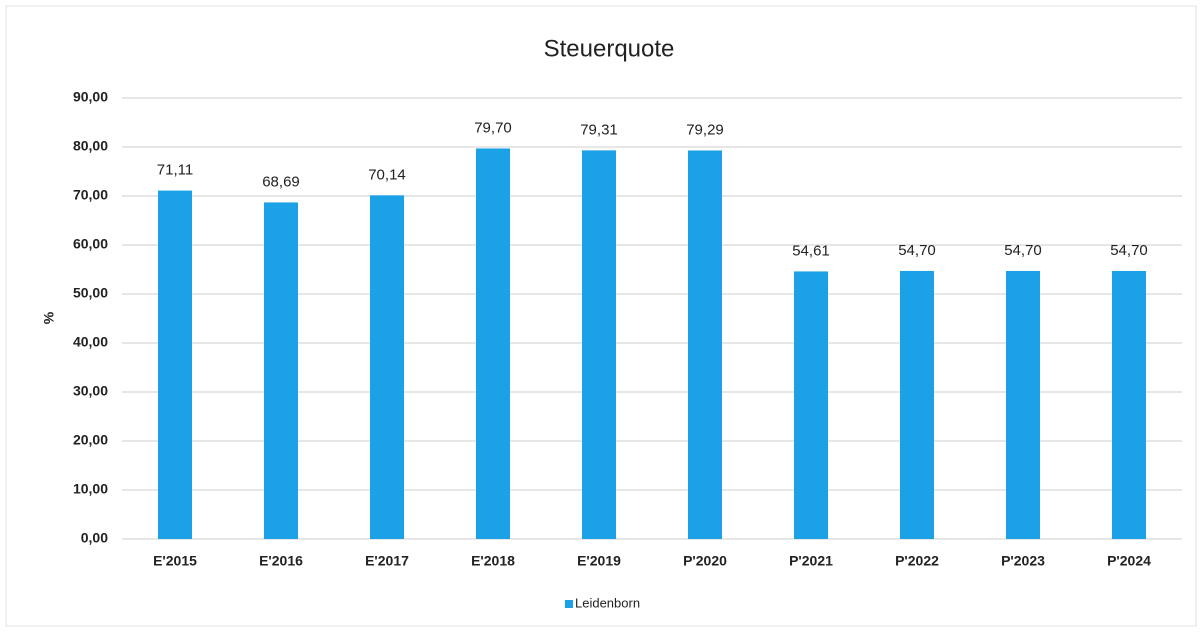  I want to click on x-tick-label: E'2015, so click(175, 561).